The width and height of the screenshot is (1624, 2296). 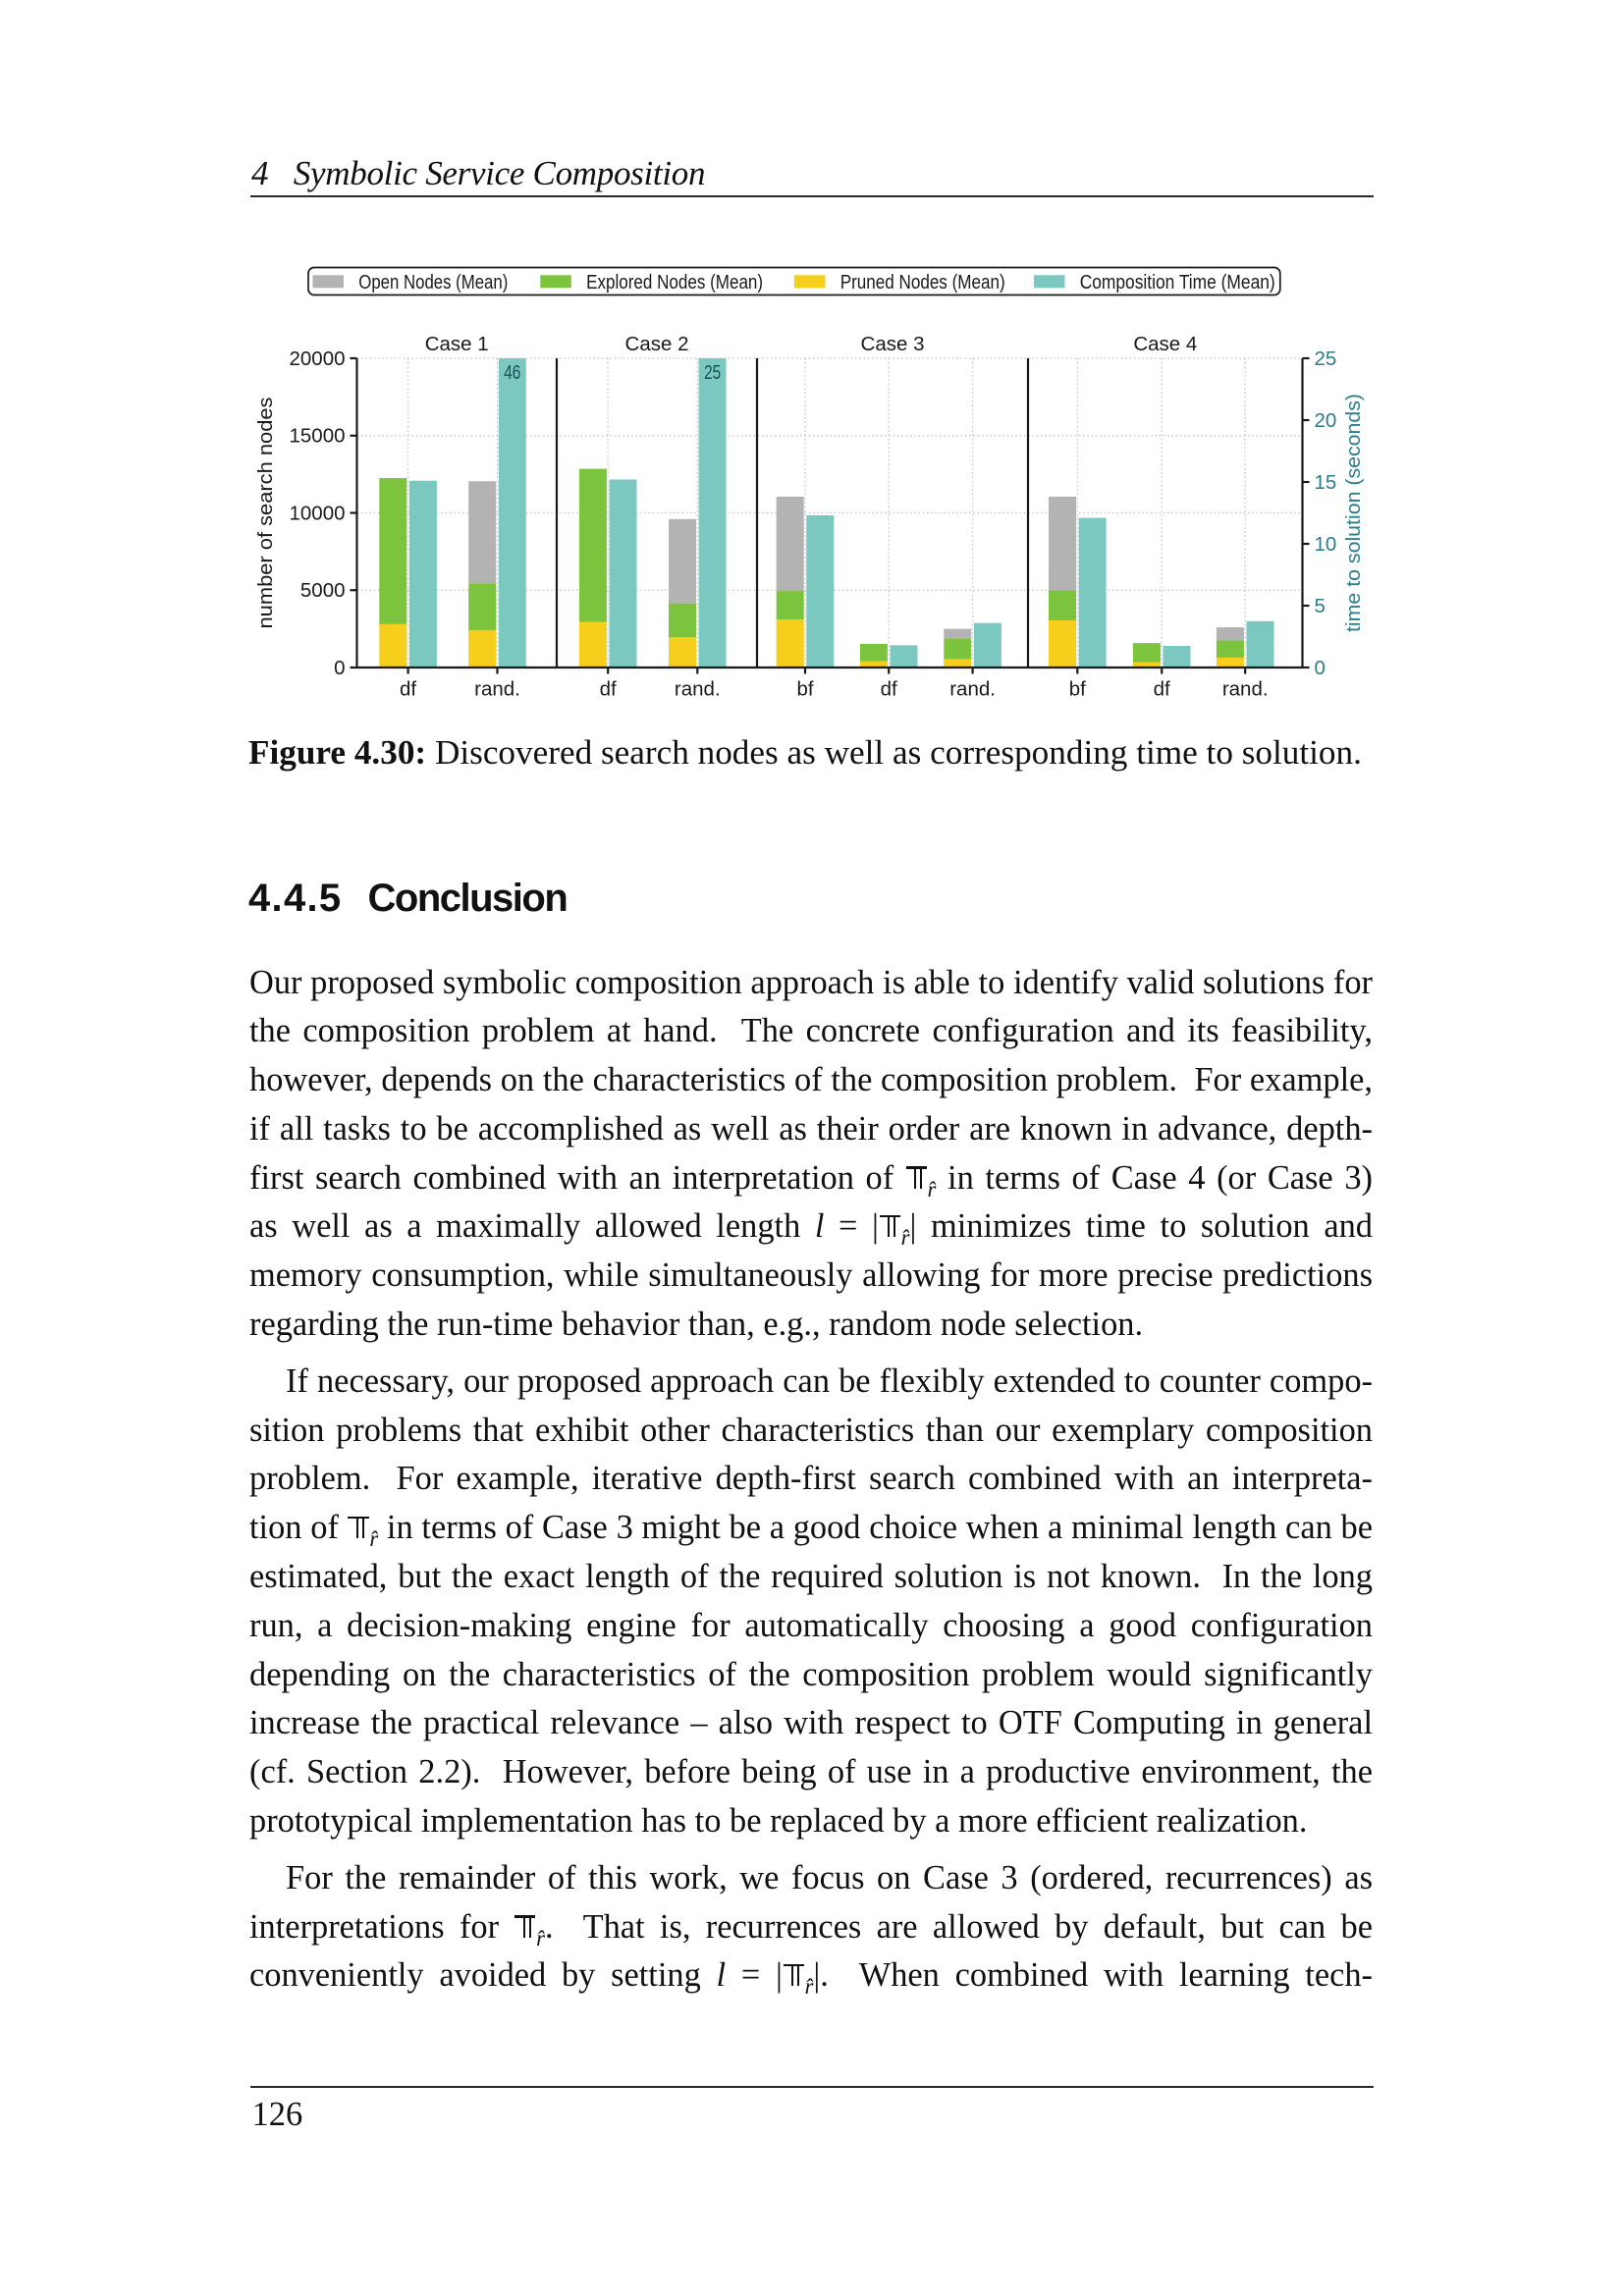 I want to click on svg-text: time to solution (seconds), so click(x=1354, y=513).